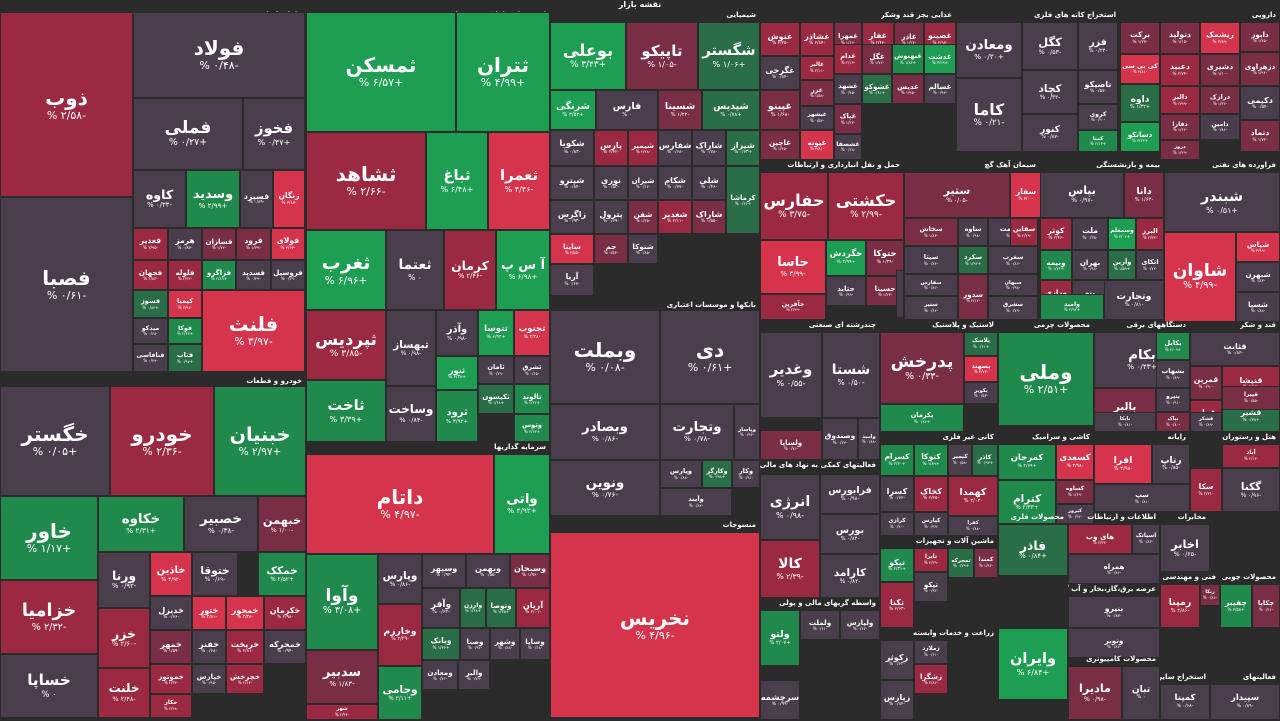  I want to click on stock-tile: ذوب -۲/۵۸ %, so click(66, 104).